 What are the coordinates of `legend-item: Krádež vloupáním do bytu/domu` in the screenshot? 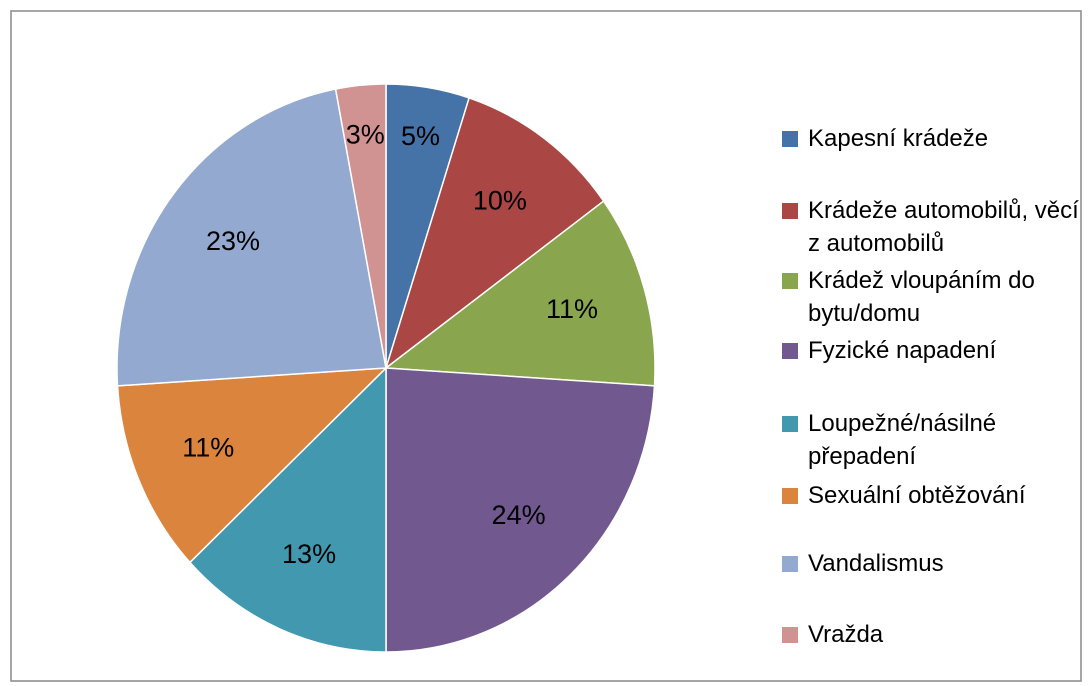 It's located at (932, 297).